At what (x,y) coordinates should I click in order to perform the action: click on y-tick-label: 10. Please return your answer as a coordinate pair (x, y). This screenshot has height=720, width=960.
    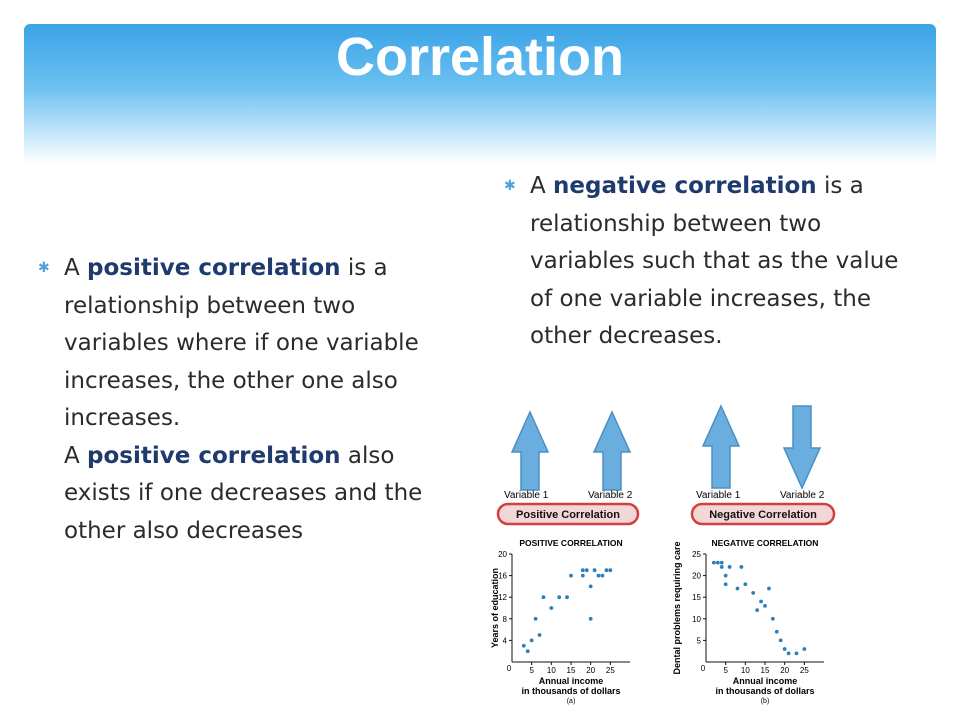
    Looking at the image, I should click on (696, 619).